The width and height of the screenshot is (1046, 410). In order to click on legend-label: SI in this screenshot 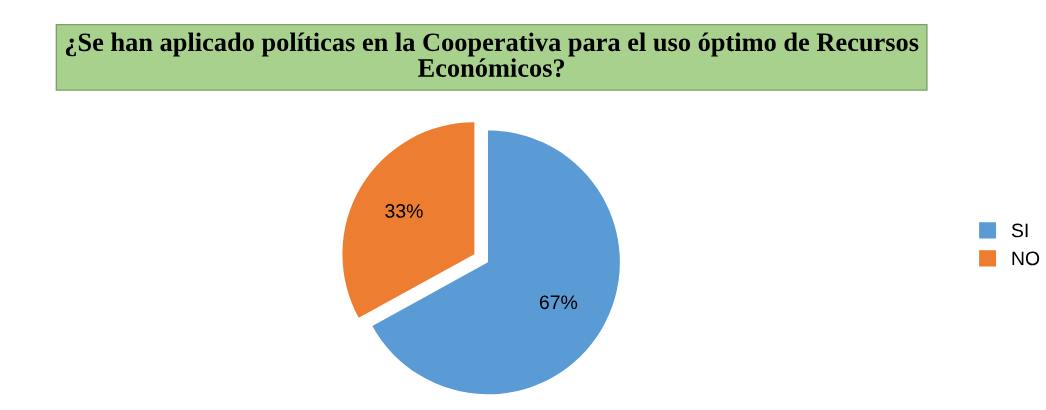, I will do `click(1019, 230)`.